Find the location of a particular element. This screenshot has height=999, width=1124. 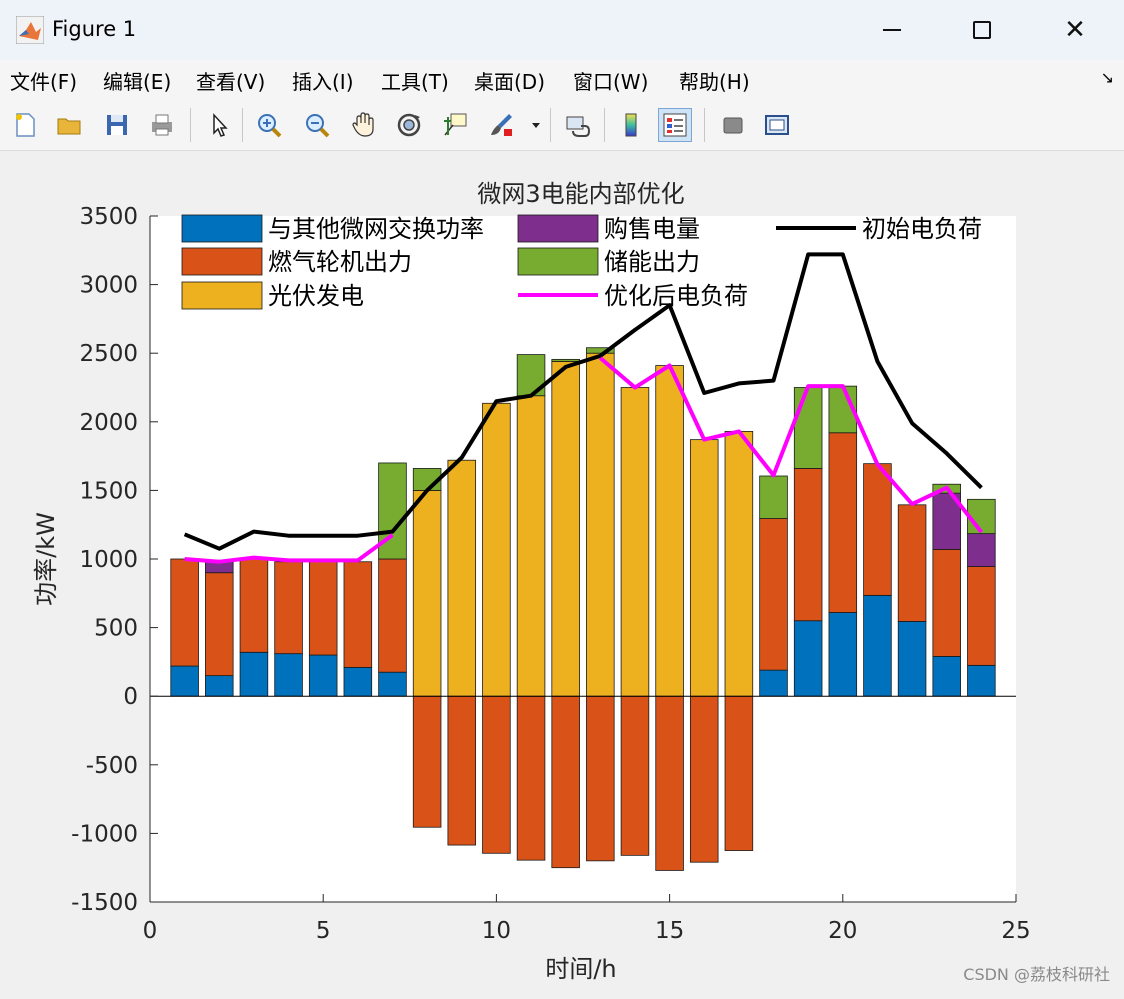

legend-icon is located at coordinates (675, 125).